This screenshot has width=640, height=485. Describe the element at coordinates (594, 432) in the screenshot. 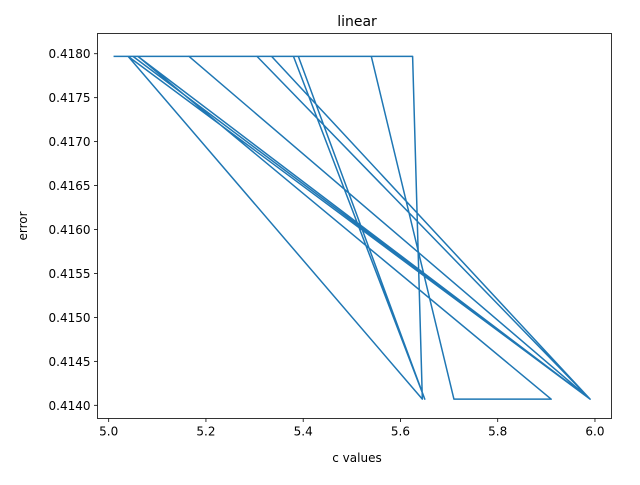

I see `x-tick-label: 6.0` at that location.